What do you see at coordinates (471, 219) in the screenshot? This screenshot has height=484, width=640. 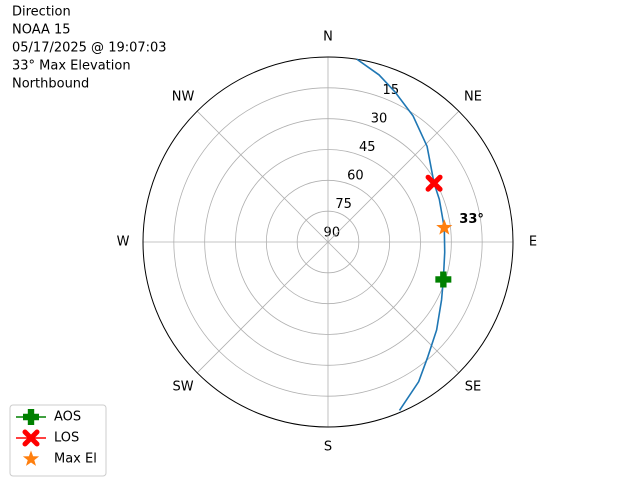 I see `annotation: 33°` at bounding box center [471, 219].